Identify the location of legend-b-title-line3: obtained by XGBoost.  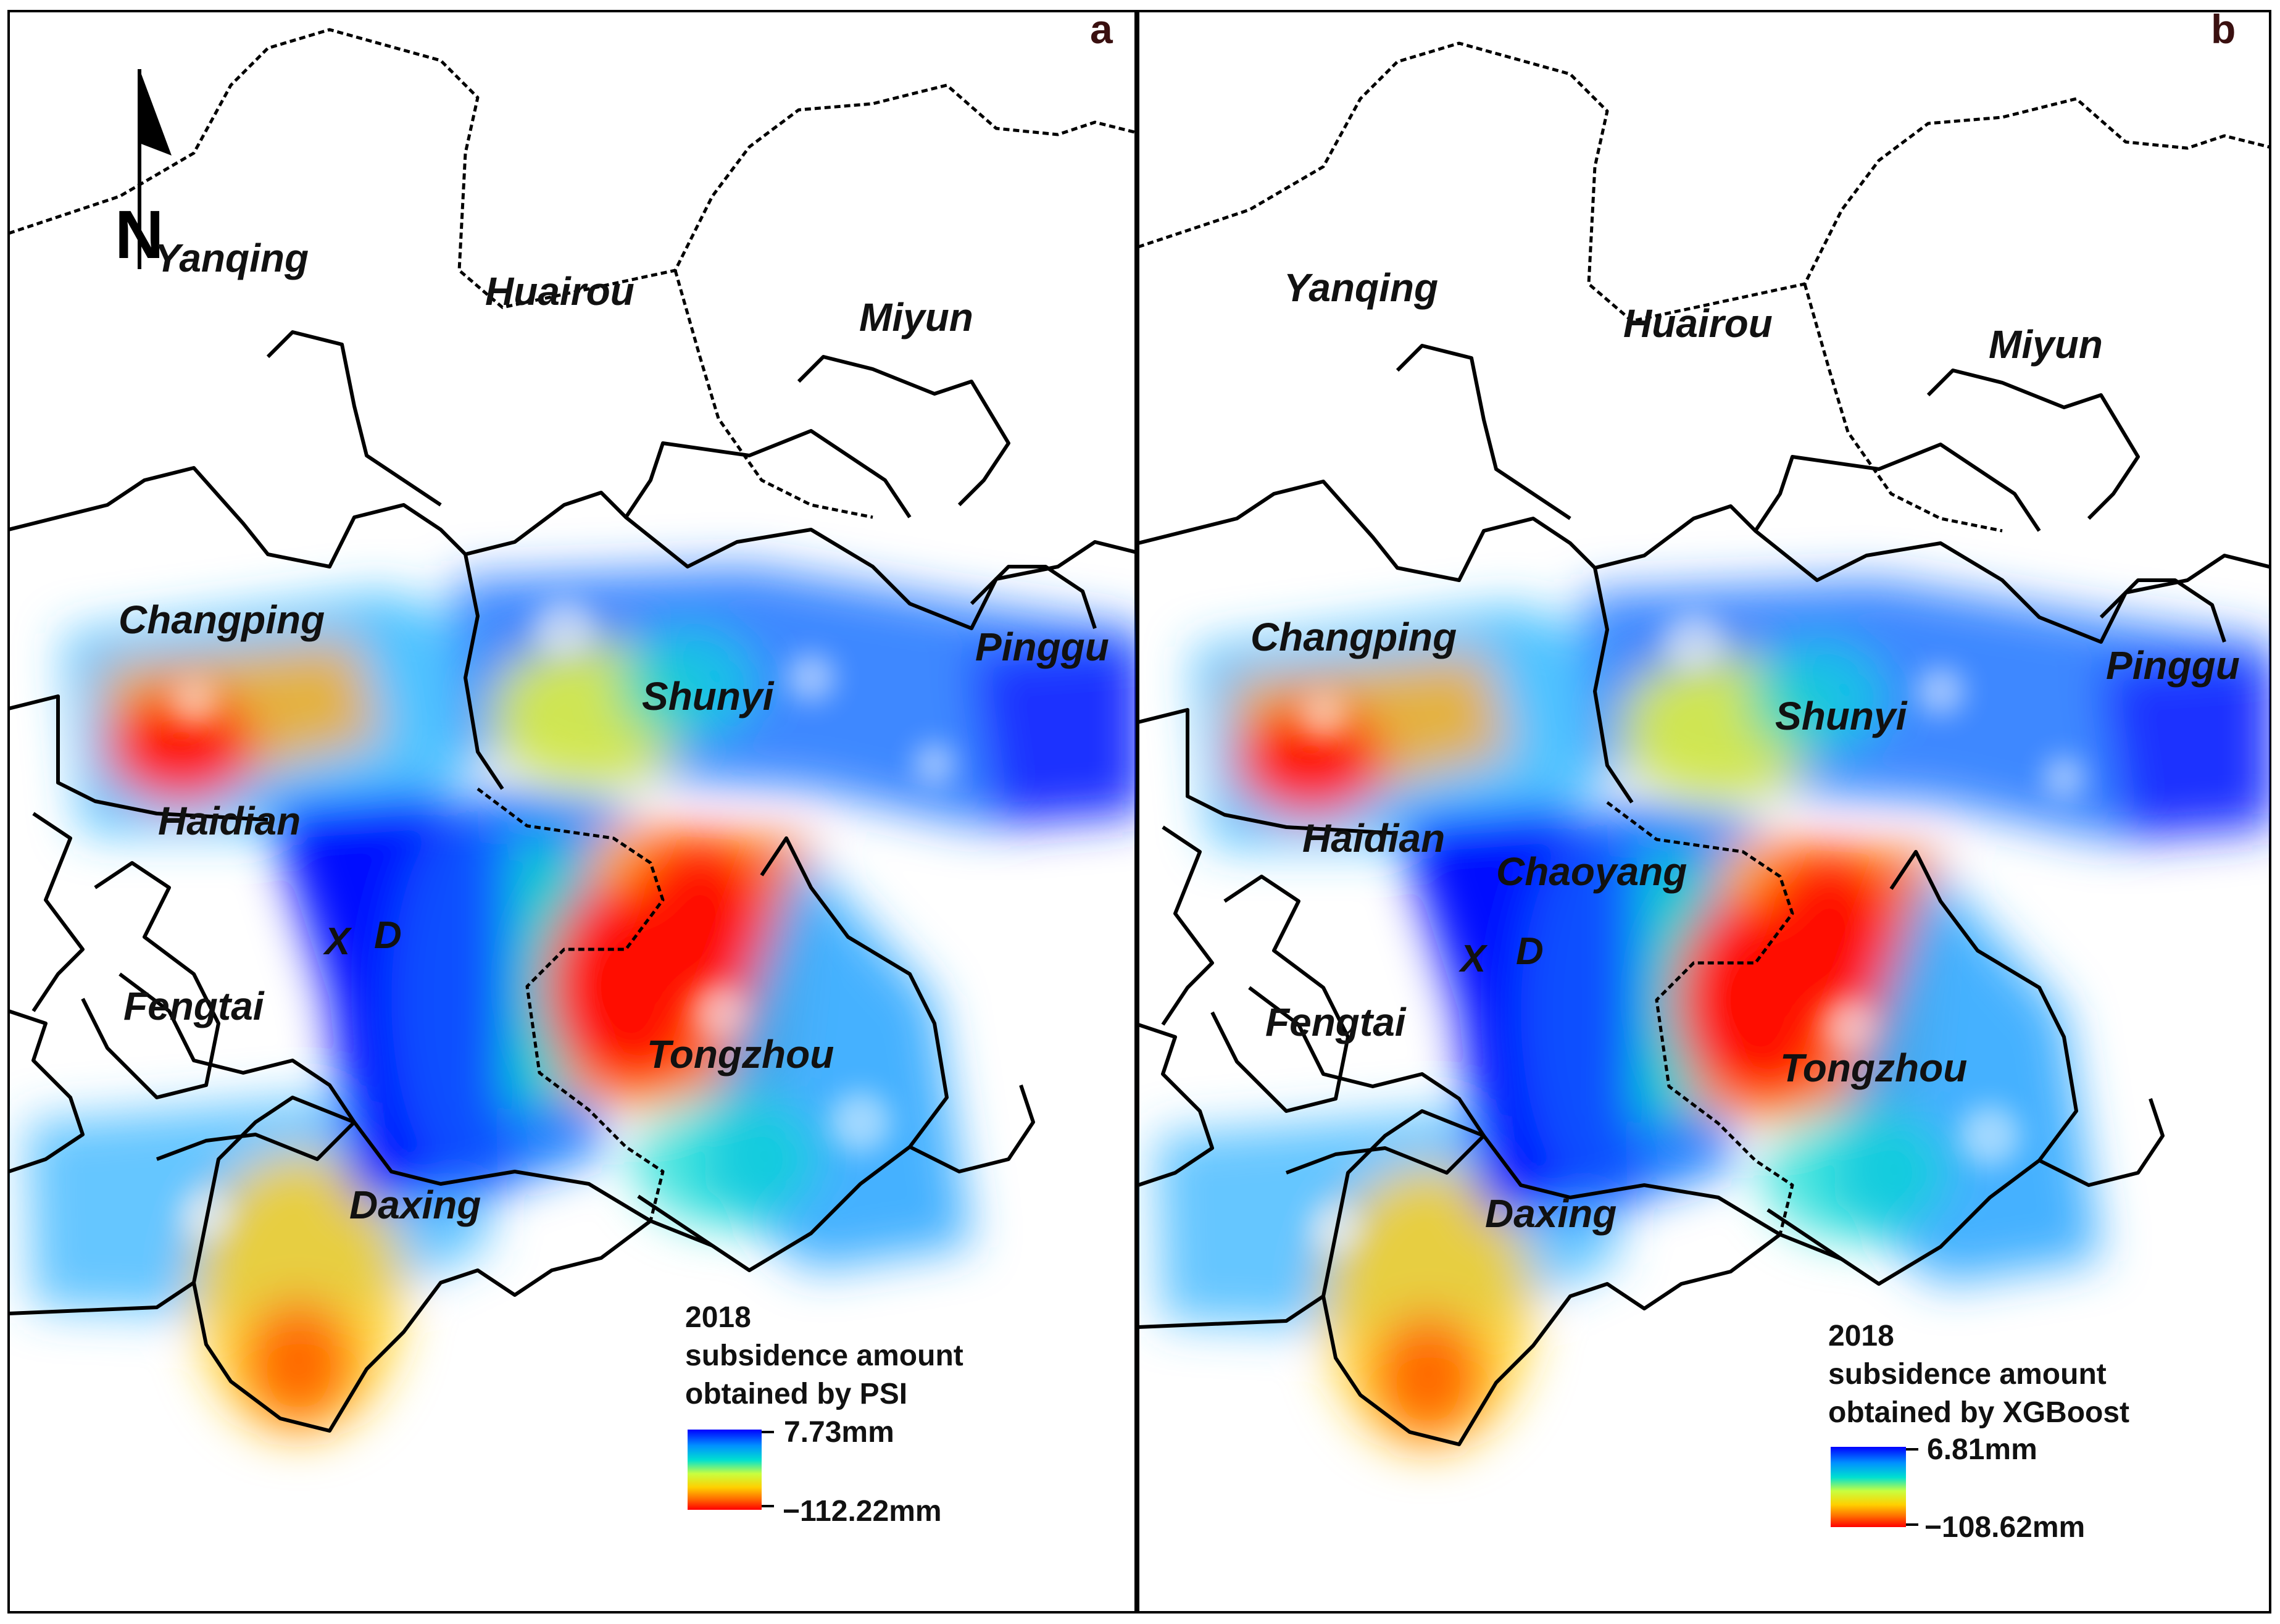
(1979, 1412).